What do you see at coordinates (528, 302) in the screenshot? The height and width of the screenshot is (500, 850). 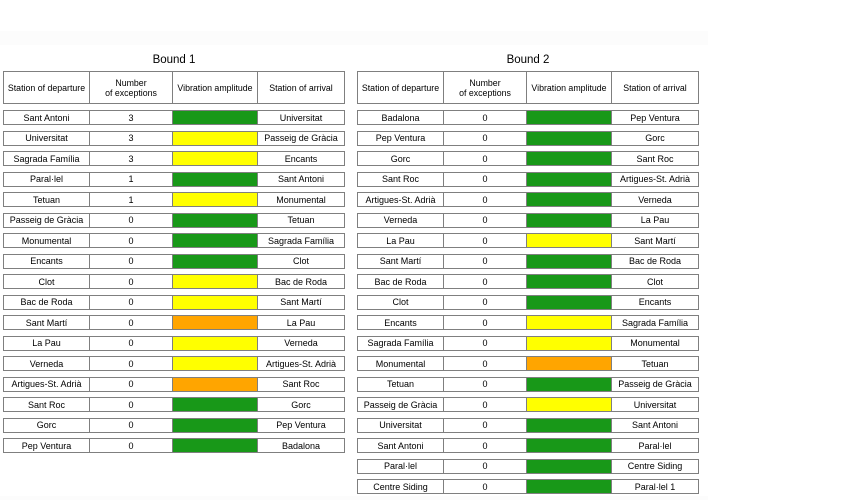 I see `table-row: Clot 0 Encants` at bounding box center [528, 302].